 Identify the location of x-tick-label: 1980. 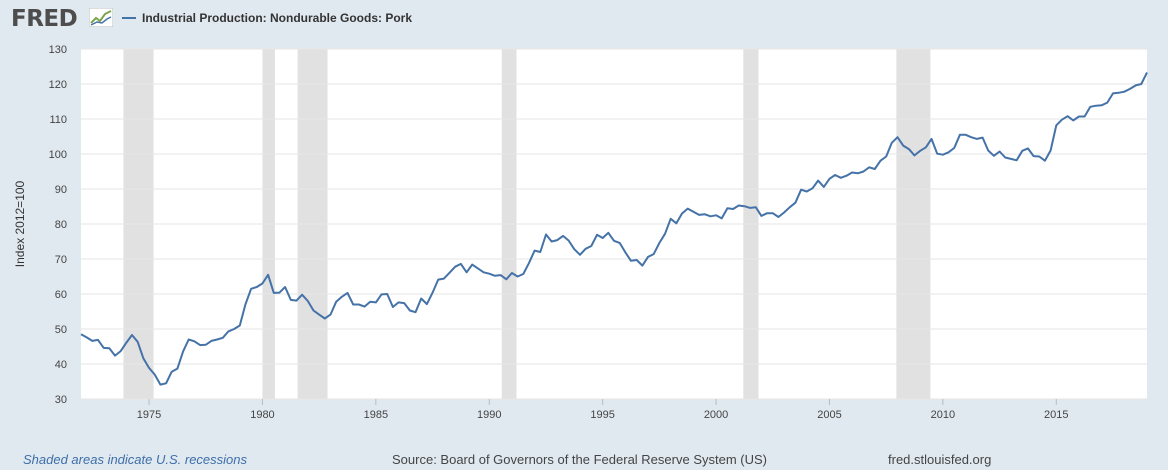
(262, 415).